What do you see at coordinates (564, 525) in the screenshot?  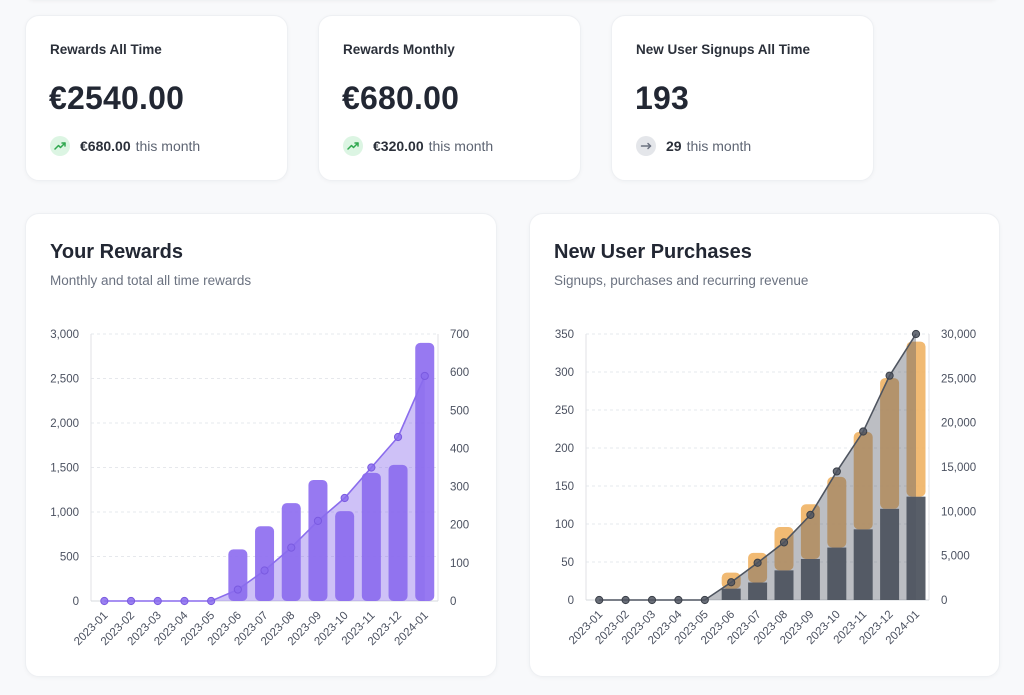 I see `y-left-tick-label: 100` at bounding box center [564, 525].